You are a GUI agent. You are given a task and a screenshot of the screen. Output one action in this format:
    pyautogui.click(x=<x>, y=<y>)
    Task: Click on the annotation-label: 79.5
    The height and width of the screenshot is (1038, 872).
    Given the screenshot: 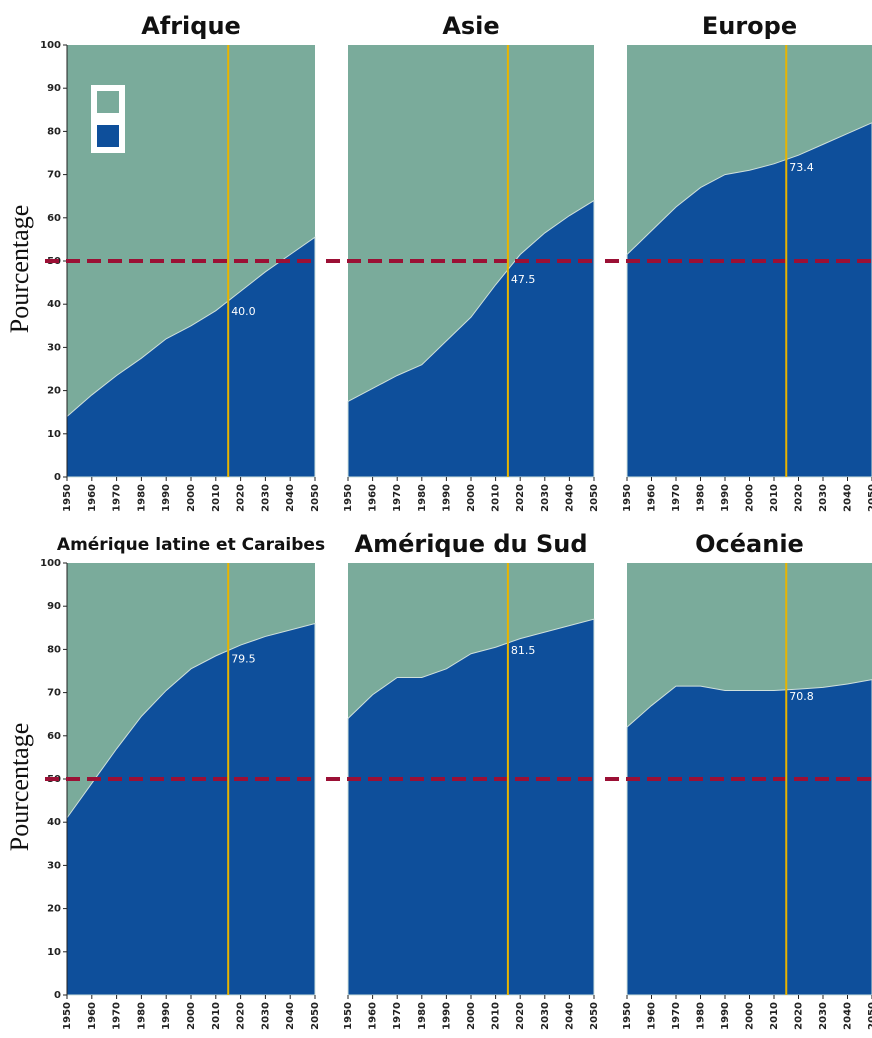 What is the action you would take?
    pyautogui.click(x=243, y=659)
    